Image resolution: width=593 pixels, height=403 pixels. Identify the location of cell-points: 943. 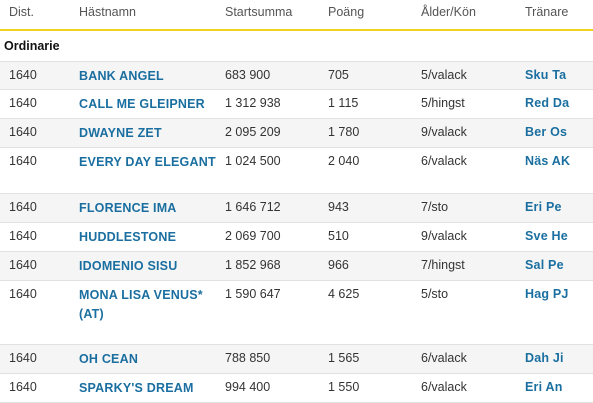
(338, 207).